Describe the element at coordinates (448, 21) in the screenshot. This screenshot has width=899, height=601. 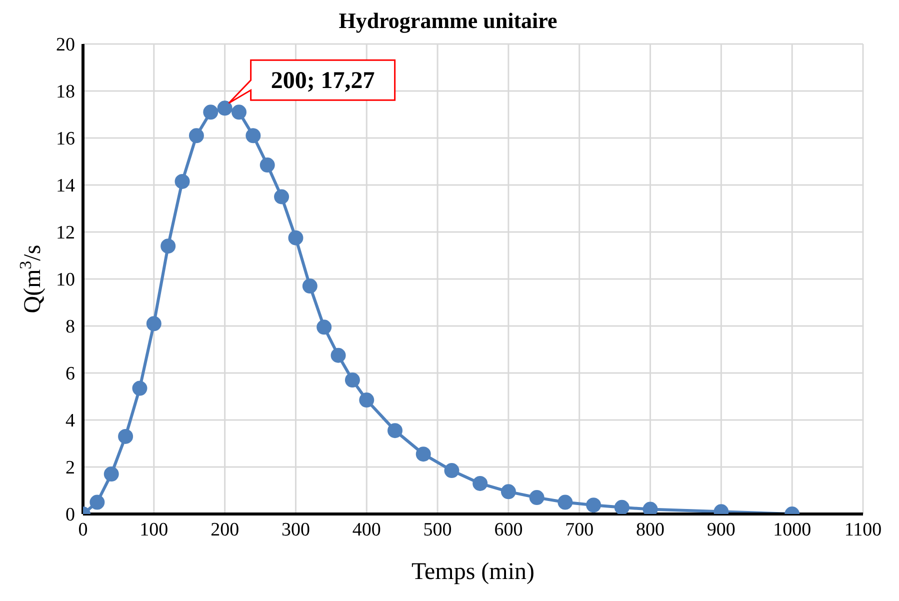
I see `chart-title: Hydrogramme unitaire` at that location.